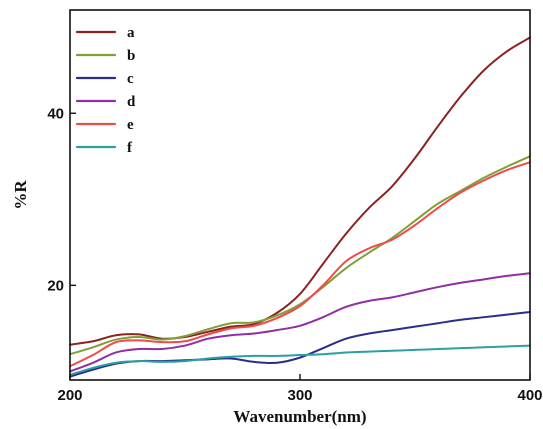 Image resolution: width=543 pixels, height=429 pixels. What do you see at coordinates (131, 102) in the screenshot?
I see `legend-label-d: d` at bounding box center [131, 102].